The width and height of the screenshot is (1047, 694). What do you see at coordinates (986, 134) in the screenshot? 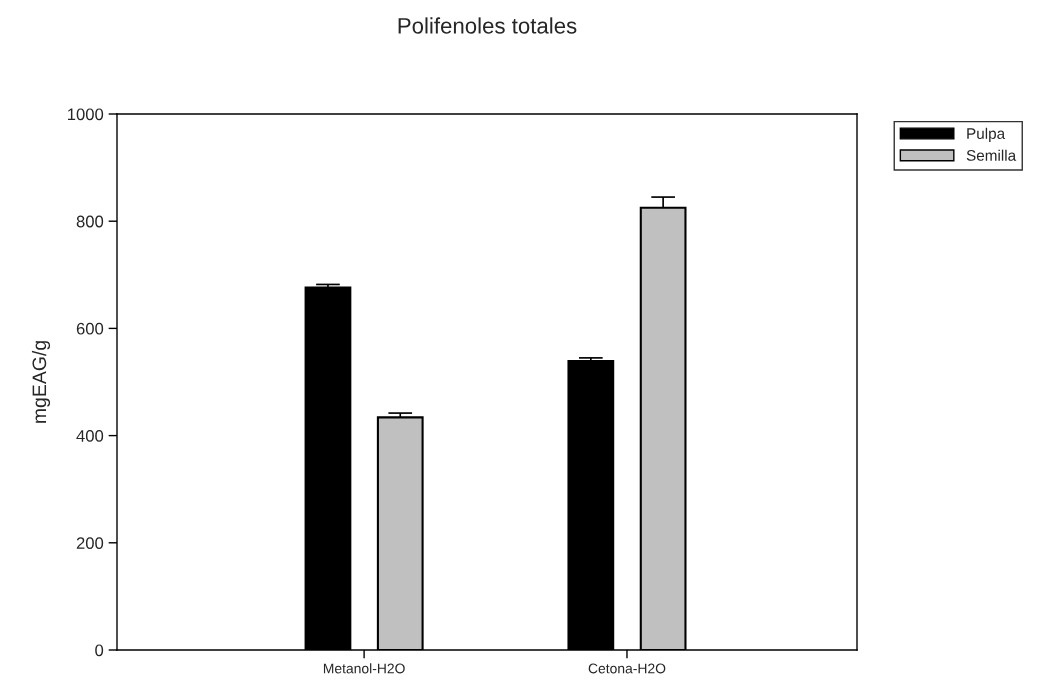
I see `legend-label: Pulpa` at bounding box center [986, 134].